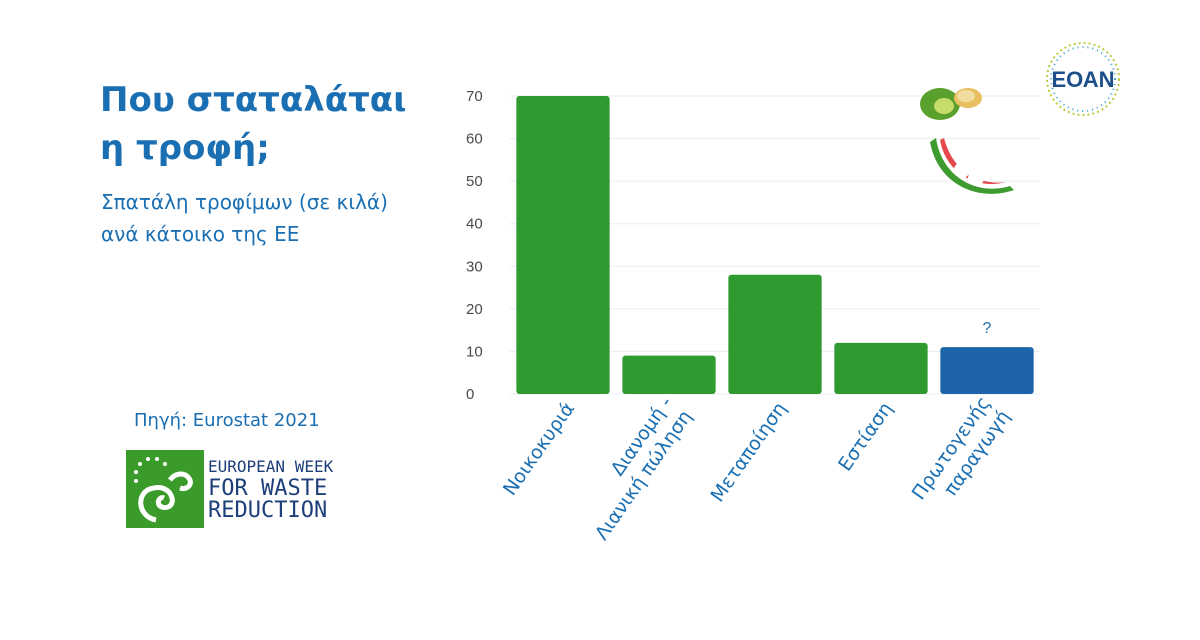 The height and width of the screenshot is (640, 1200). I want to click on x-category-label: Μεταποίηση, so click(748, 452).